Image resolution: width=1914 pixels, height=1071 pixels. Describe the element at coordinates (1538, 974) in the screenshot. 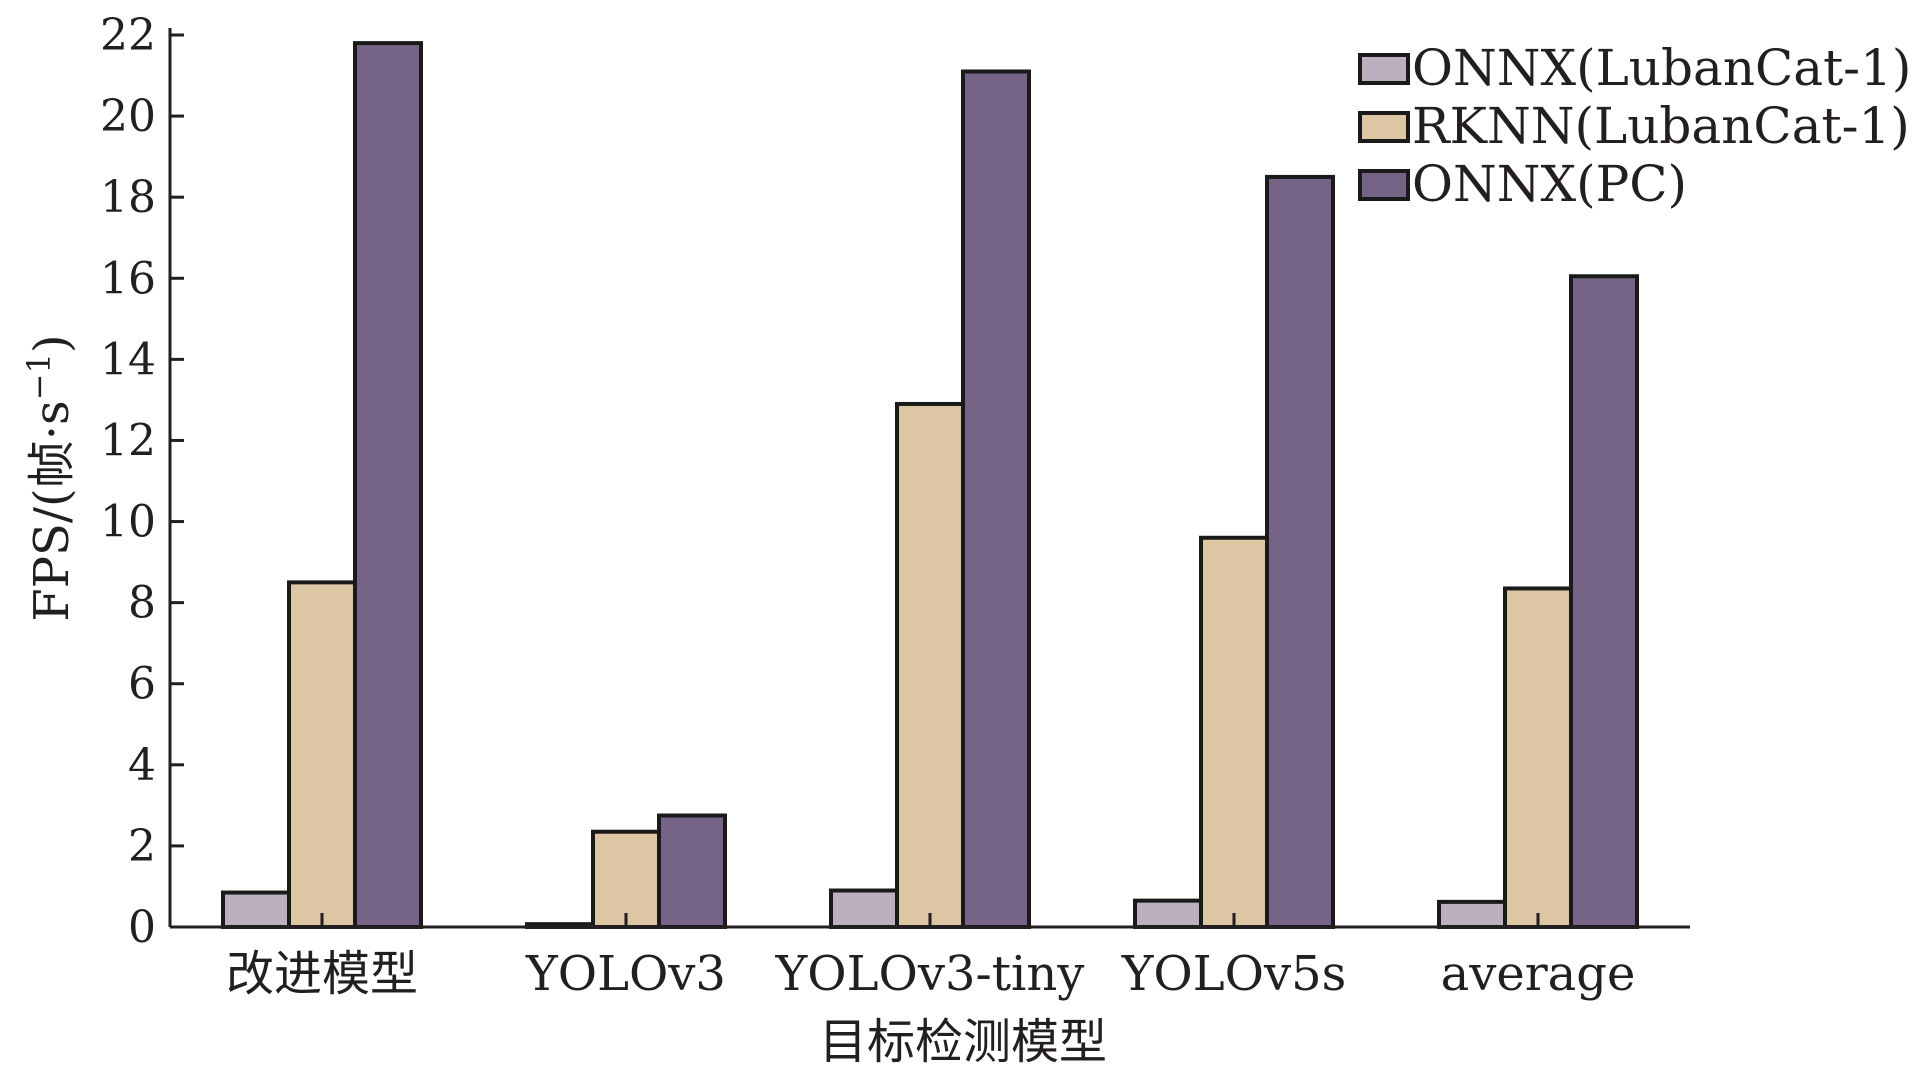

I see `x-category-label: average` at that location.